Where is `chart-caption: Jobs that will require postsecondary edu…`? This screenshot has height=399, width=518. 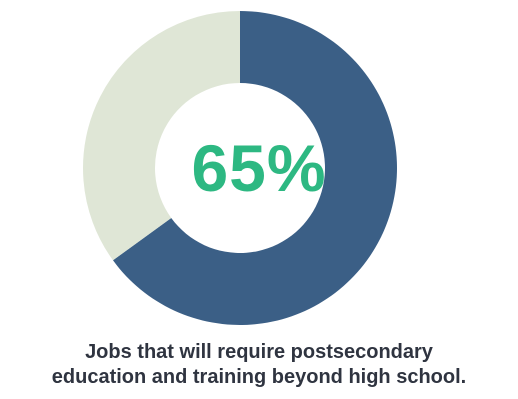 chart-caption: Jobs that will require postsecondary edu… is located at coordinates (259, 365).